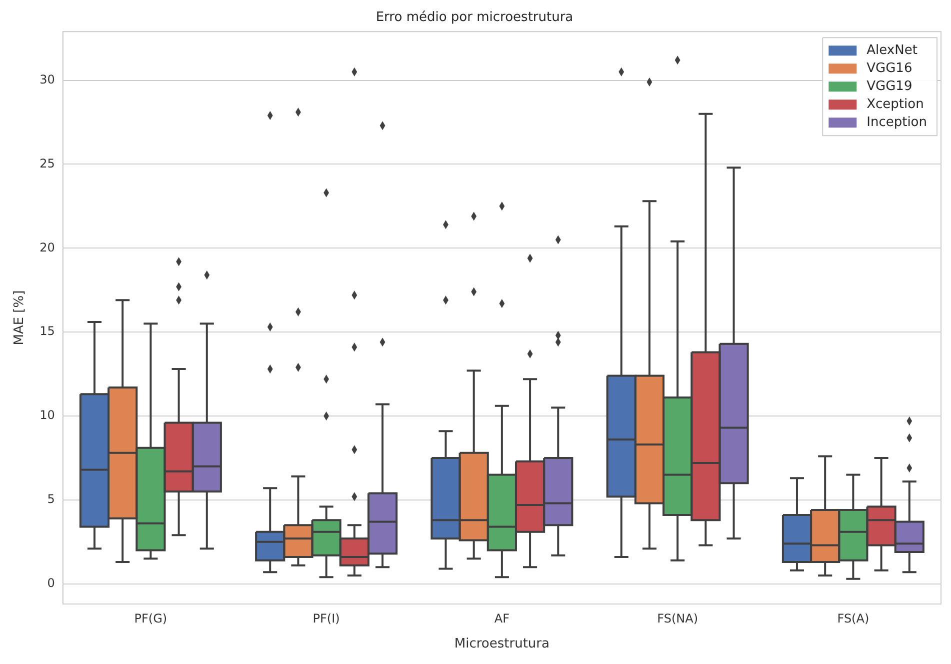 The image size is (951, 664). I want to click on y-tick-label: 15, so click(47, 331).